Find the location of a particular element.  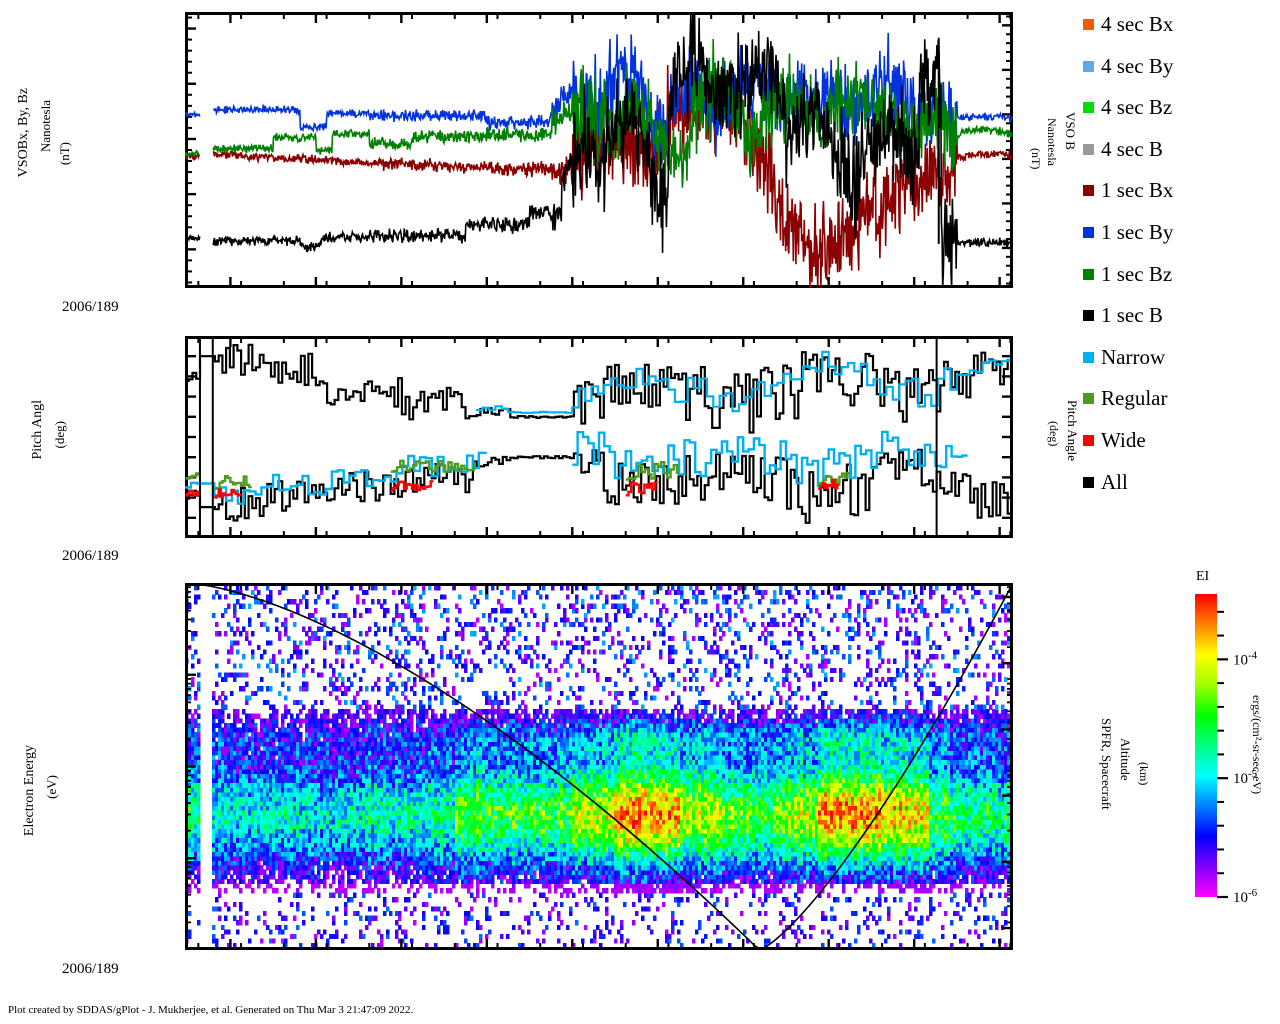

panel1-right-axis-title-3: (nT) is located at coordinates (1036, 159).